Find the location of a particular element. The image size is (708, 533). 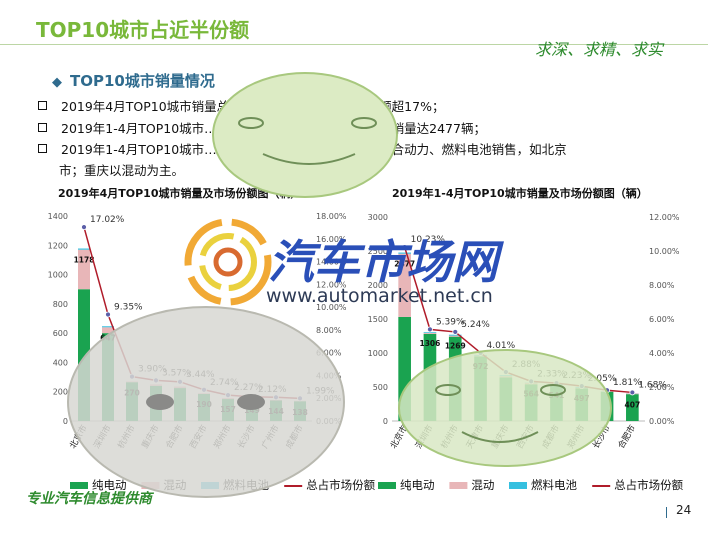

y-tick-label: 2500 is located at coordinates (378, 251).